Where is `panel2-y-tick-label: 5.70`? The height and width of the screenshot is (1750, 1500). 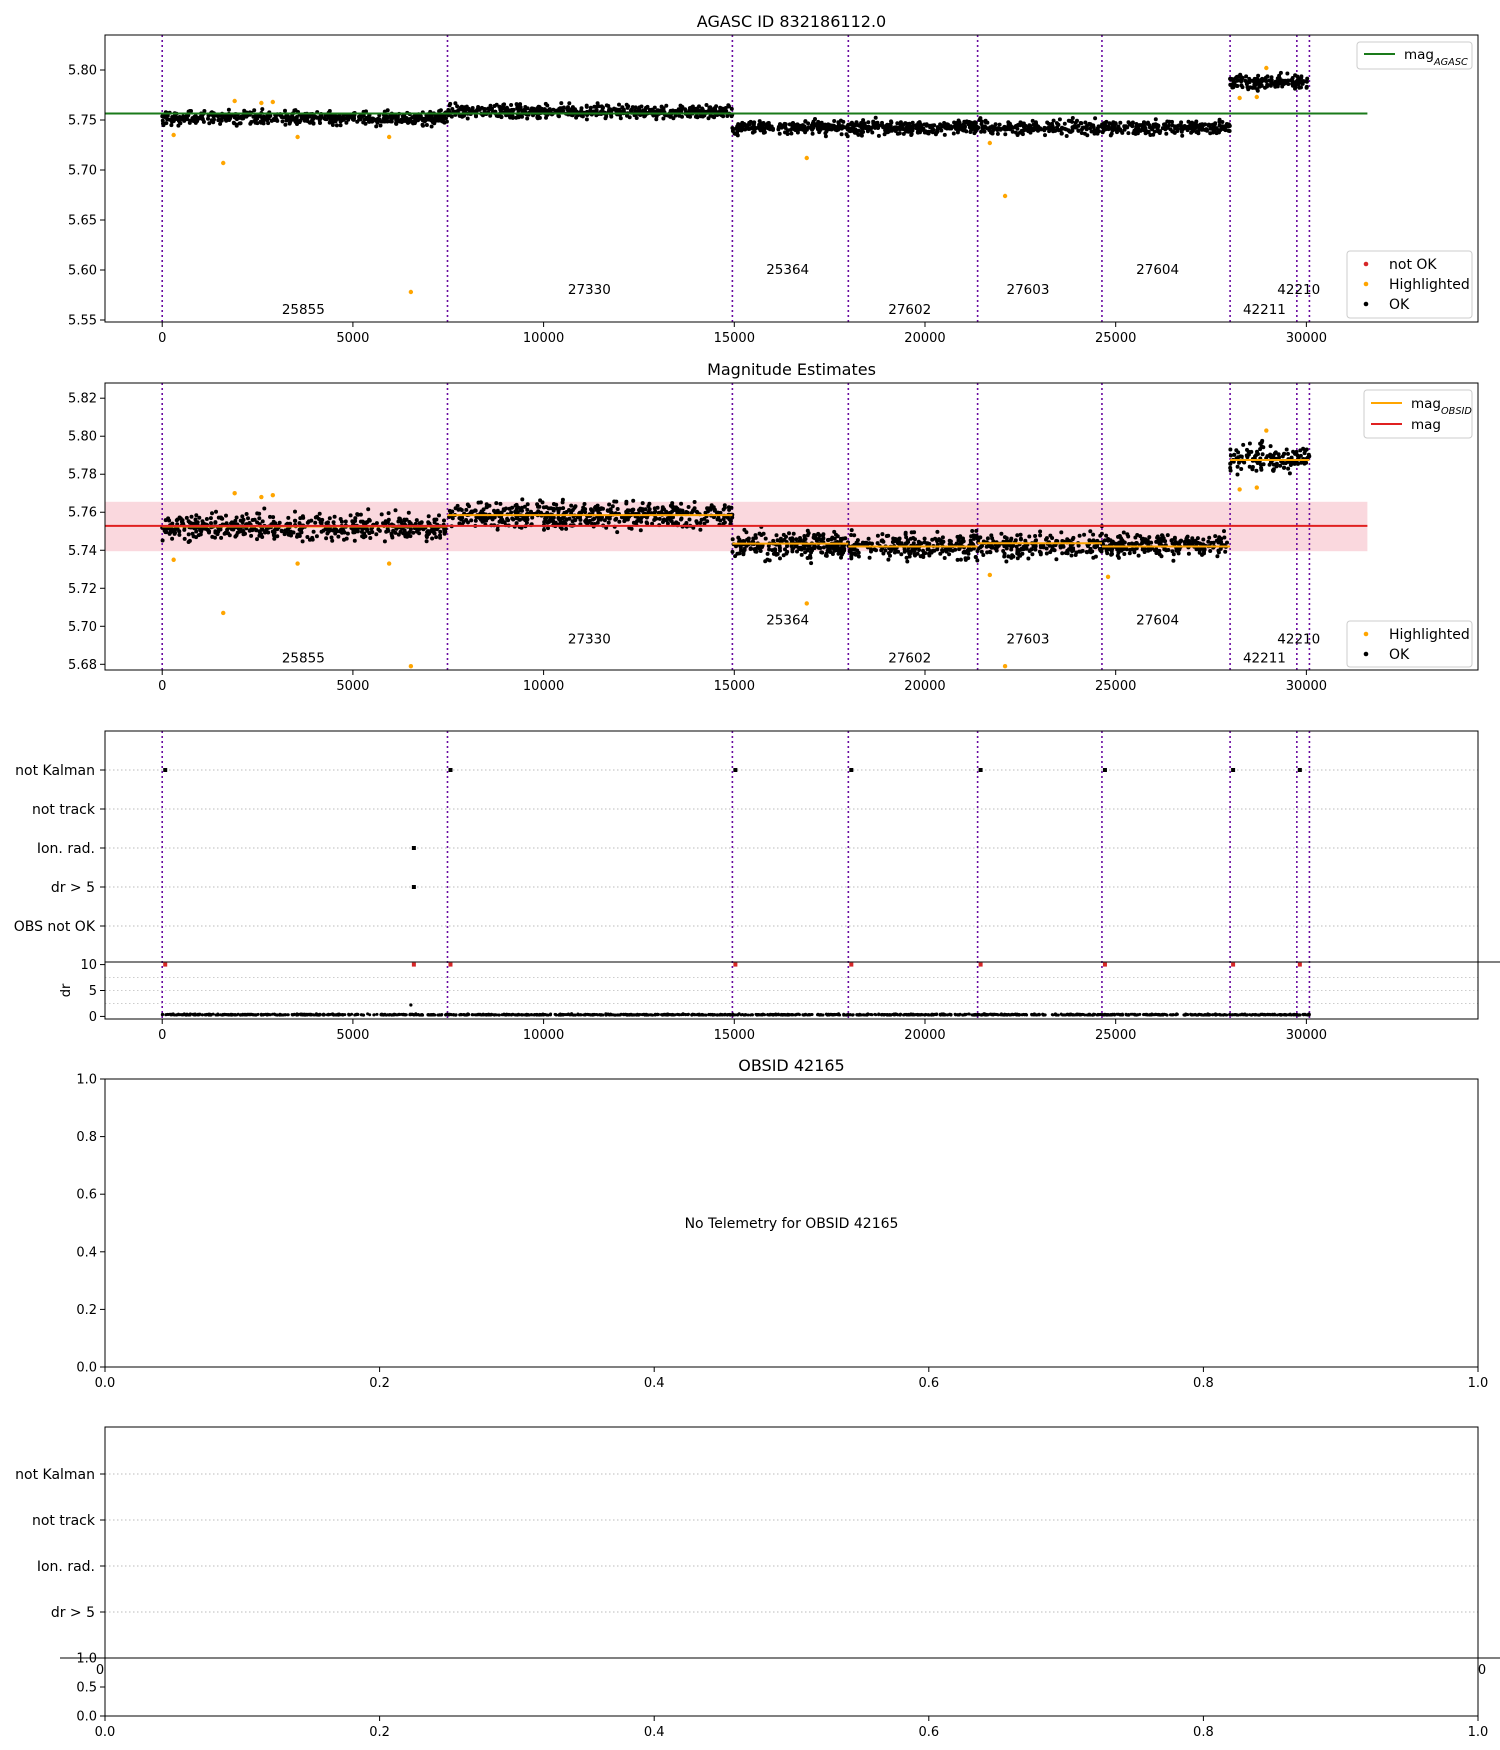
panel2-y-tick-label: 5.70 is located at coordinates (82, 627).